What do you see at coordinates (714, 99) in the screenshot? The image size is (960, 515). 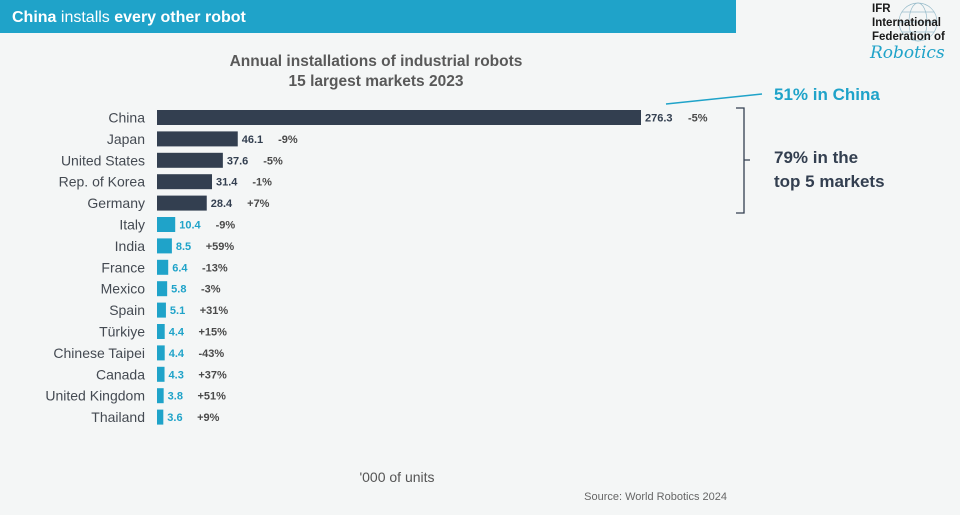 I see `china-callout-line` at bounding box center [714, 99].